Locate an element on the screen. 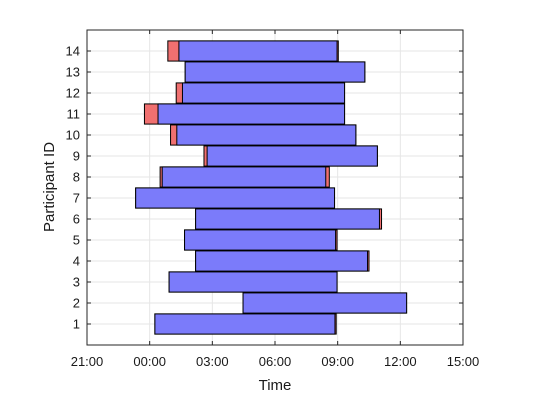  y-tick-label: 3 is located at coordinates (76, 282).